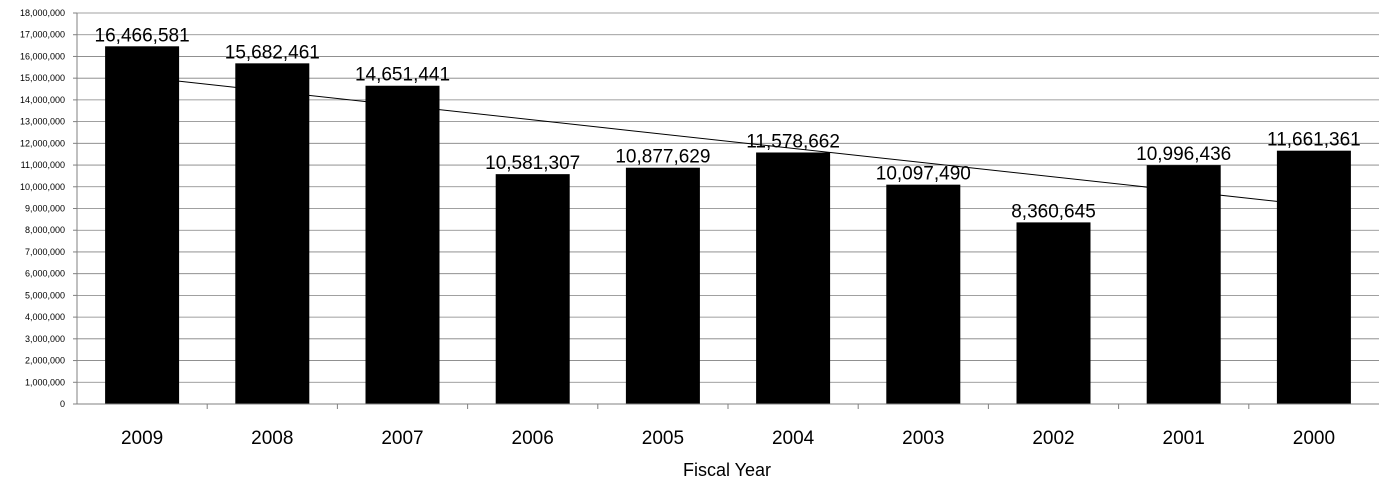  Describe the element at coordinates (793, 438) in the screenshot. I see `x-tick-label: 2004` at that location.